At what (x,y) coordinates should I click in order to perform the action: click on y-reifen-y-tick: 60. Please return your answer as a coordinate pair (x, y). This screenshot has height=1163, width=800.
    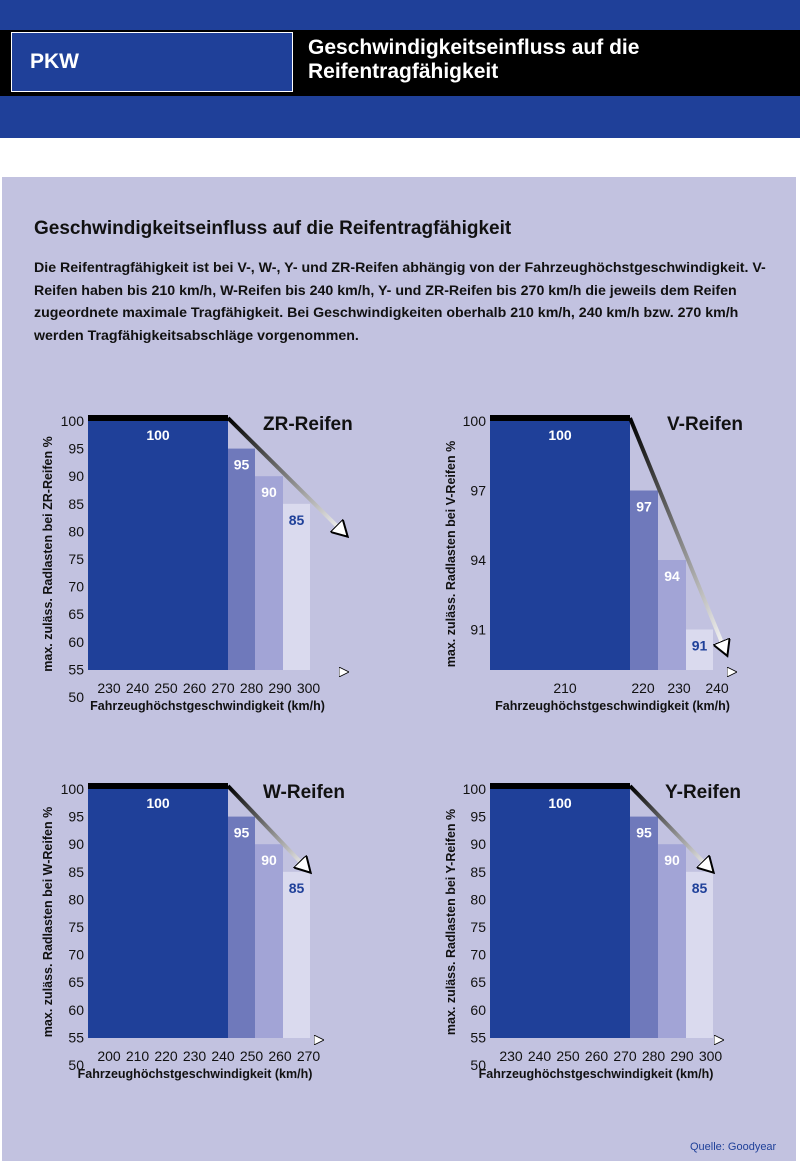
    Looking at the image, I should click on (478, 1010).